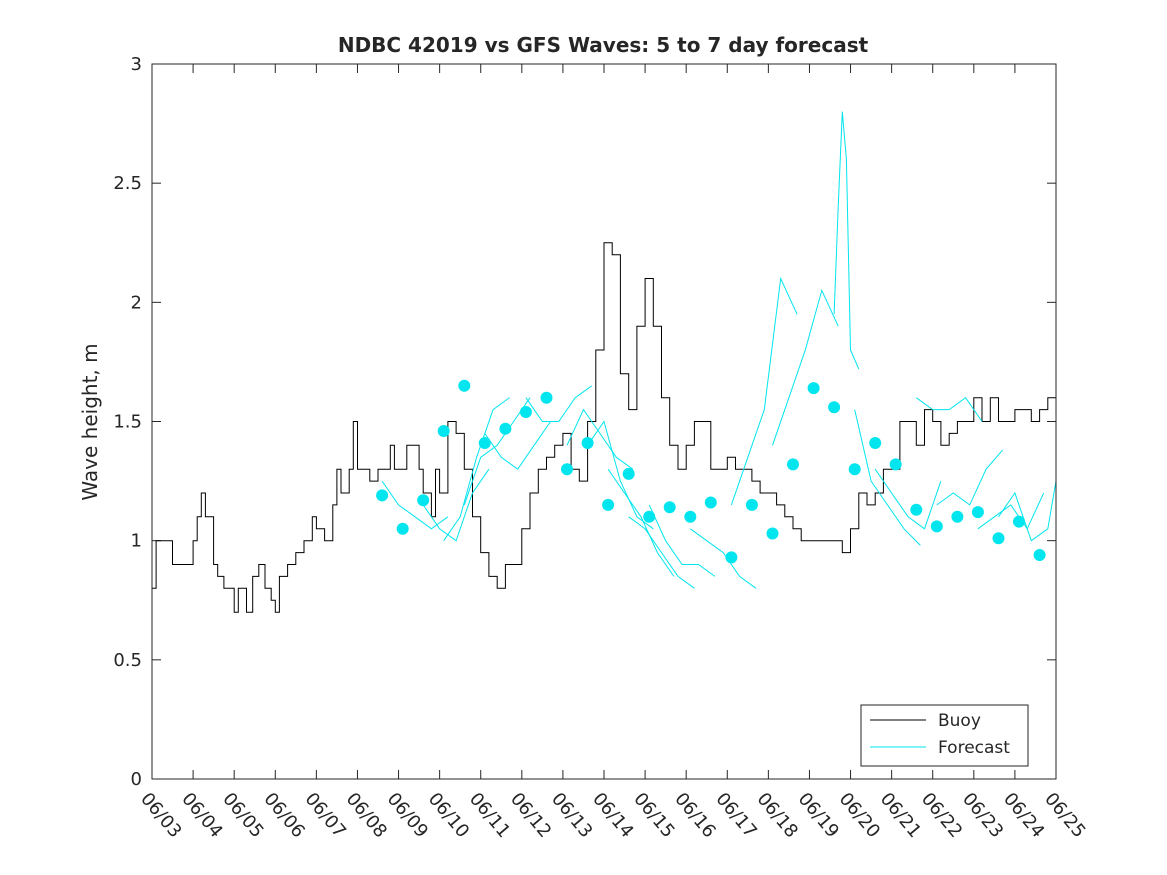 Image resolution: width=1167 pixels, height=875 pixels. I want to click on y-tick-label: 1, so click(136, 541).